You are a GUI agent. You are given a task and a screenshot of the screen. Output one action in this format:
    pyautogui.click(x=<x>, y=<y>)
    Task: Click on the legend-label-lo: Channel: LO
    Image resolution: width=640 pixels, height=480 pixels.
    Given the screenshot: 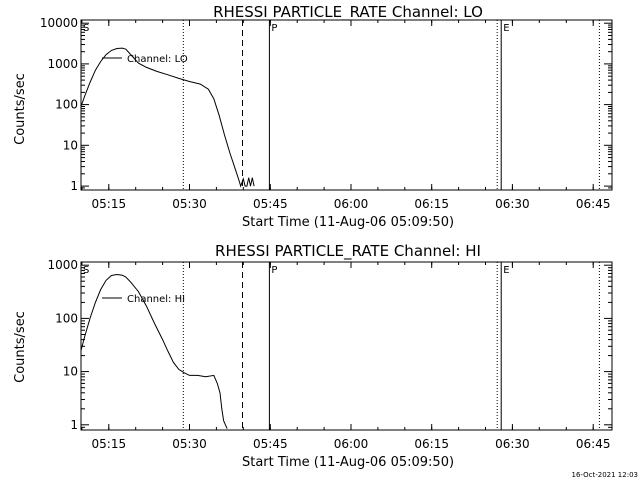 What is the action you would take?
    pyautogui.click(x=157, y=59)
    